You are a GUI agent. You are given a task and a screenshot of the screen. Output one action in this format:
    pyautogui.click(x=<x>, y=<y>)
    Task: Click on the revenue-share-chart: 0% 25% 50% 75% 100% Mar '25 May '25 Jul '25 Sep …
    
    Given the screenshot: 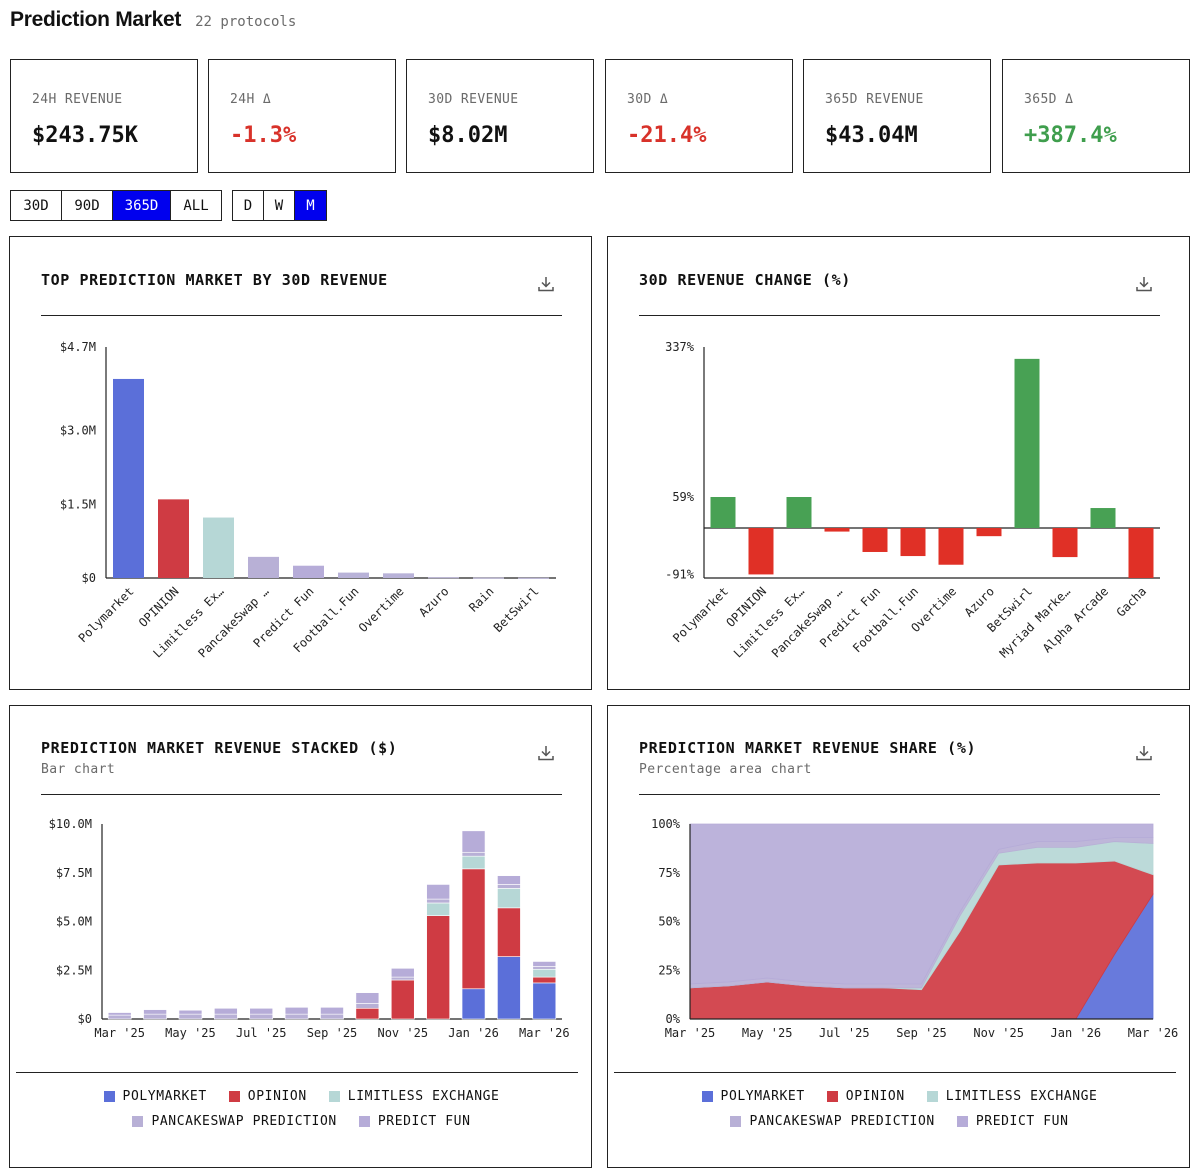 What is the action you would take?
    pyautogui.click(x=914, y=928)
    